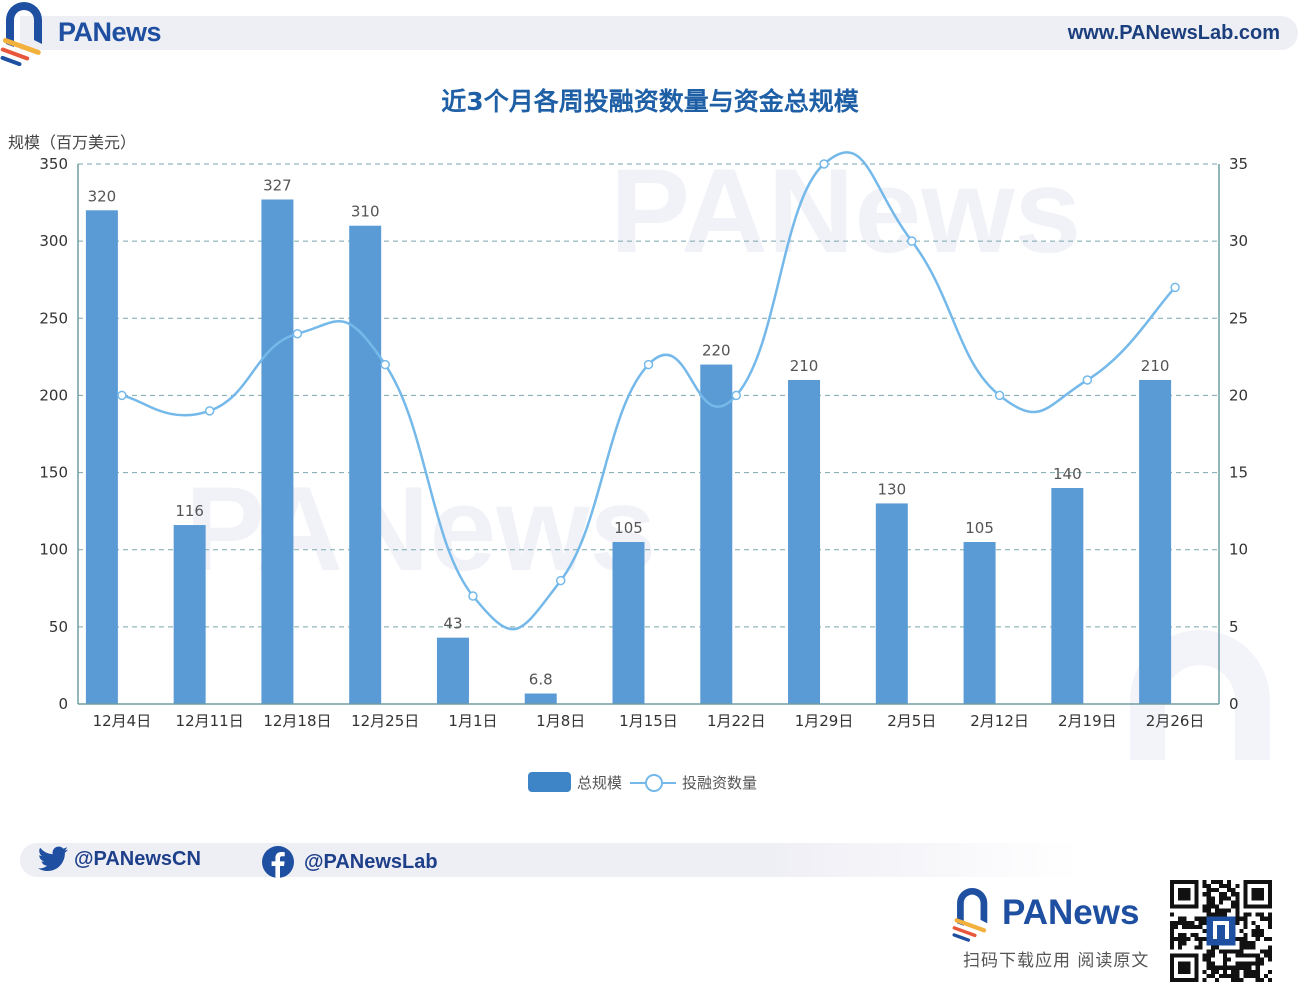  What do you see at coordinates (63, 704) in the screenshot?
I see `y-tick-label: 0` at bounding box center [63, 704].